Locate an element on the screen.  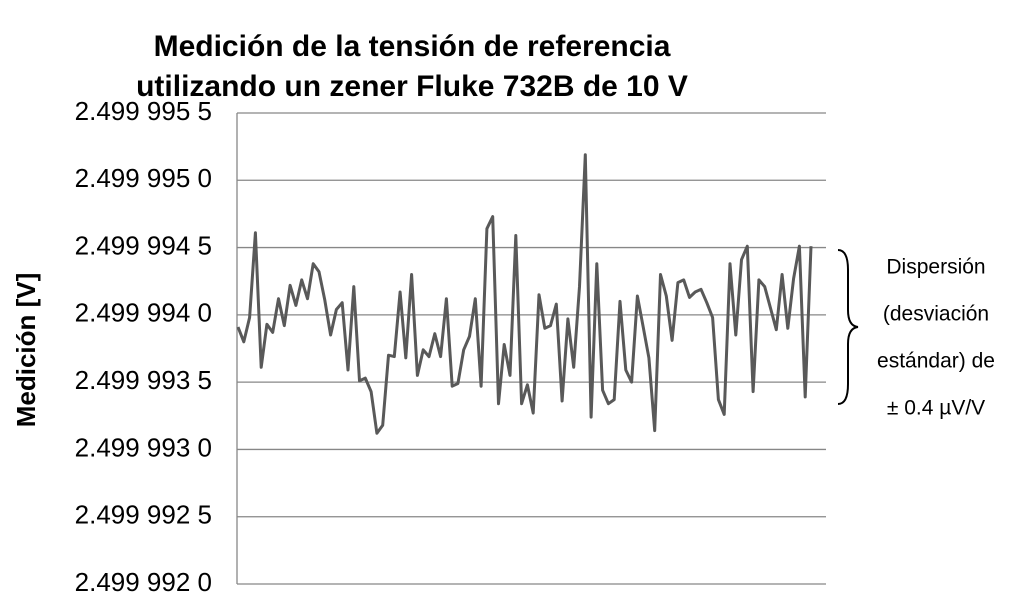
y-axis-label: Medición [V] is located at coordinates (26, 350).